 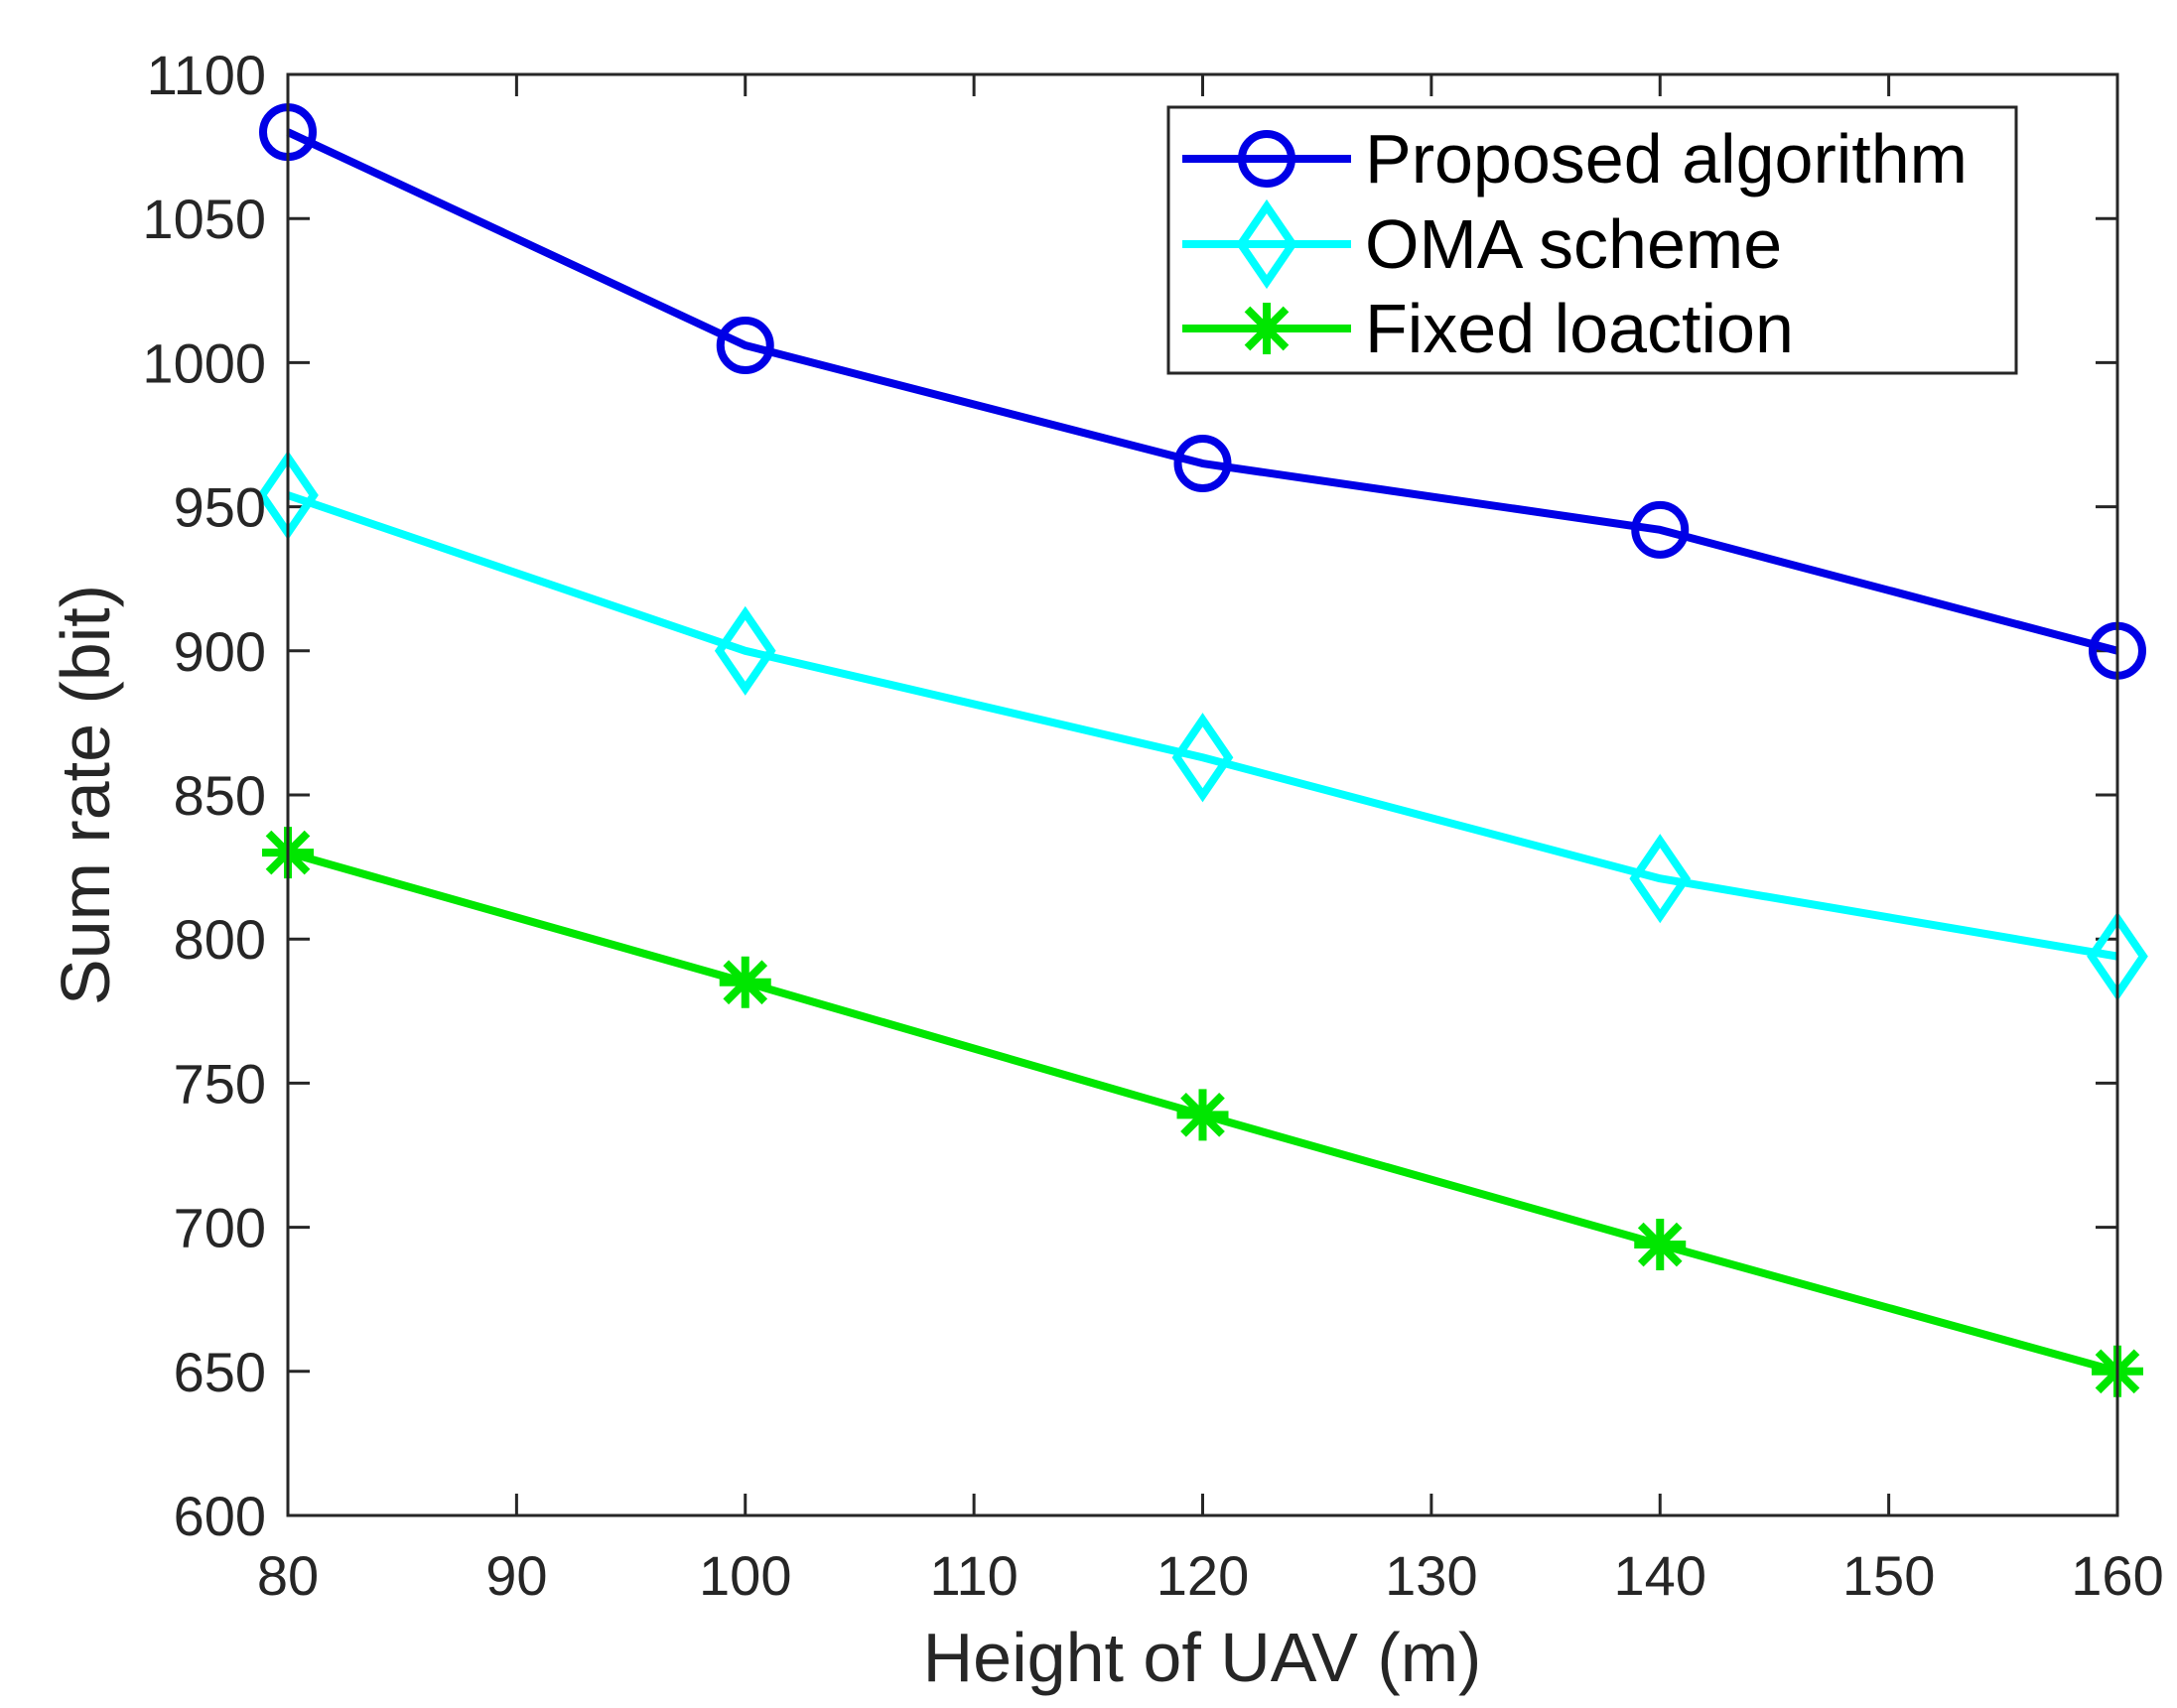 What do you see at coordinates (1579, 329) in the screenshot?
I see `legend-label-fixed: Fixed loaction` at bounding box center [1579, 329].